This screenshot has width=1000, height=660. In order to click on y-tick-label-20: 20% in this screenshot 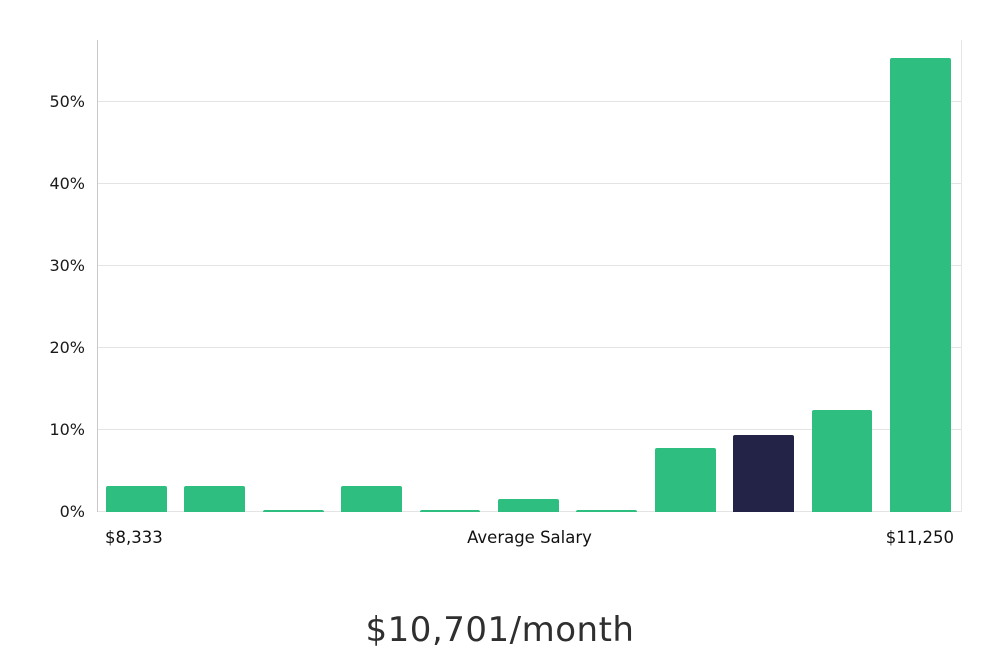, I will do `click(67, 348)`.